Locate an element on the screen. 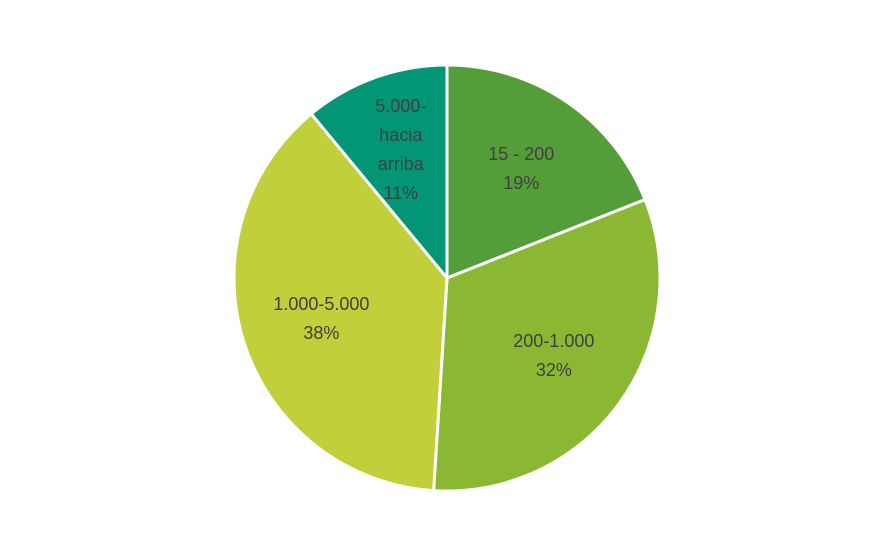 Image resolution: width=891 pixels, height=556 pixels. percent-label: 11% is located at coordinates (401, 192).